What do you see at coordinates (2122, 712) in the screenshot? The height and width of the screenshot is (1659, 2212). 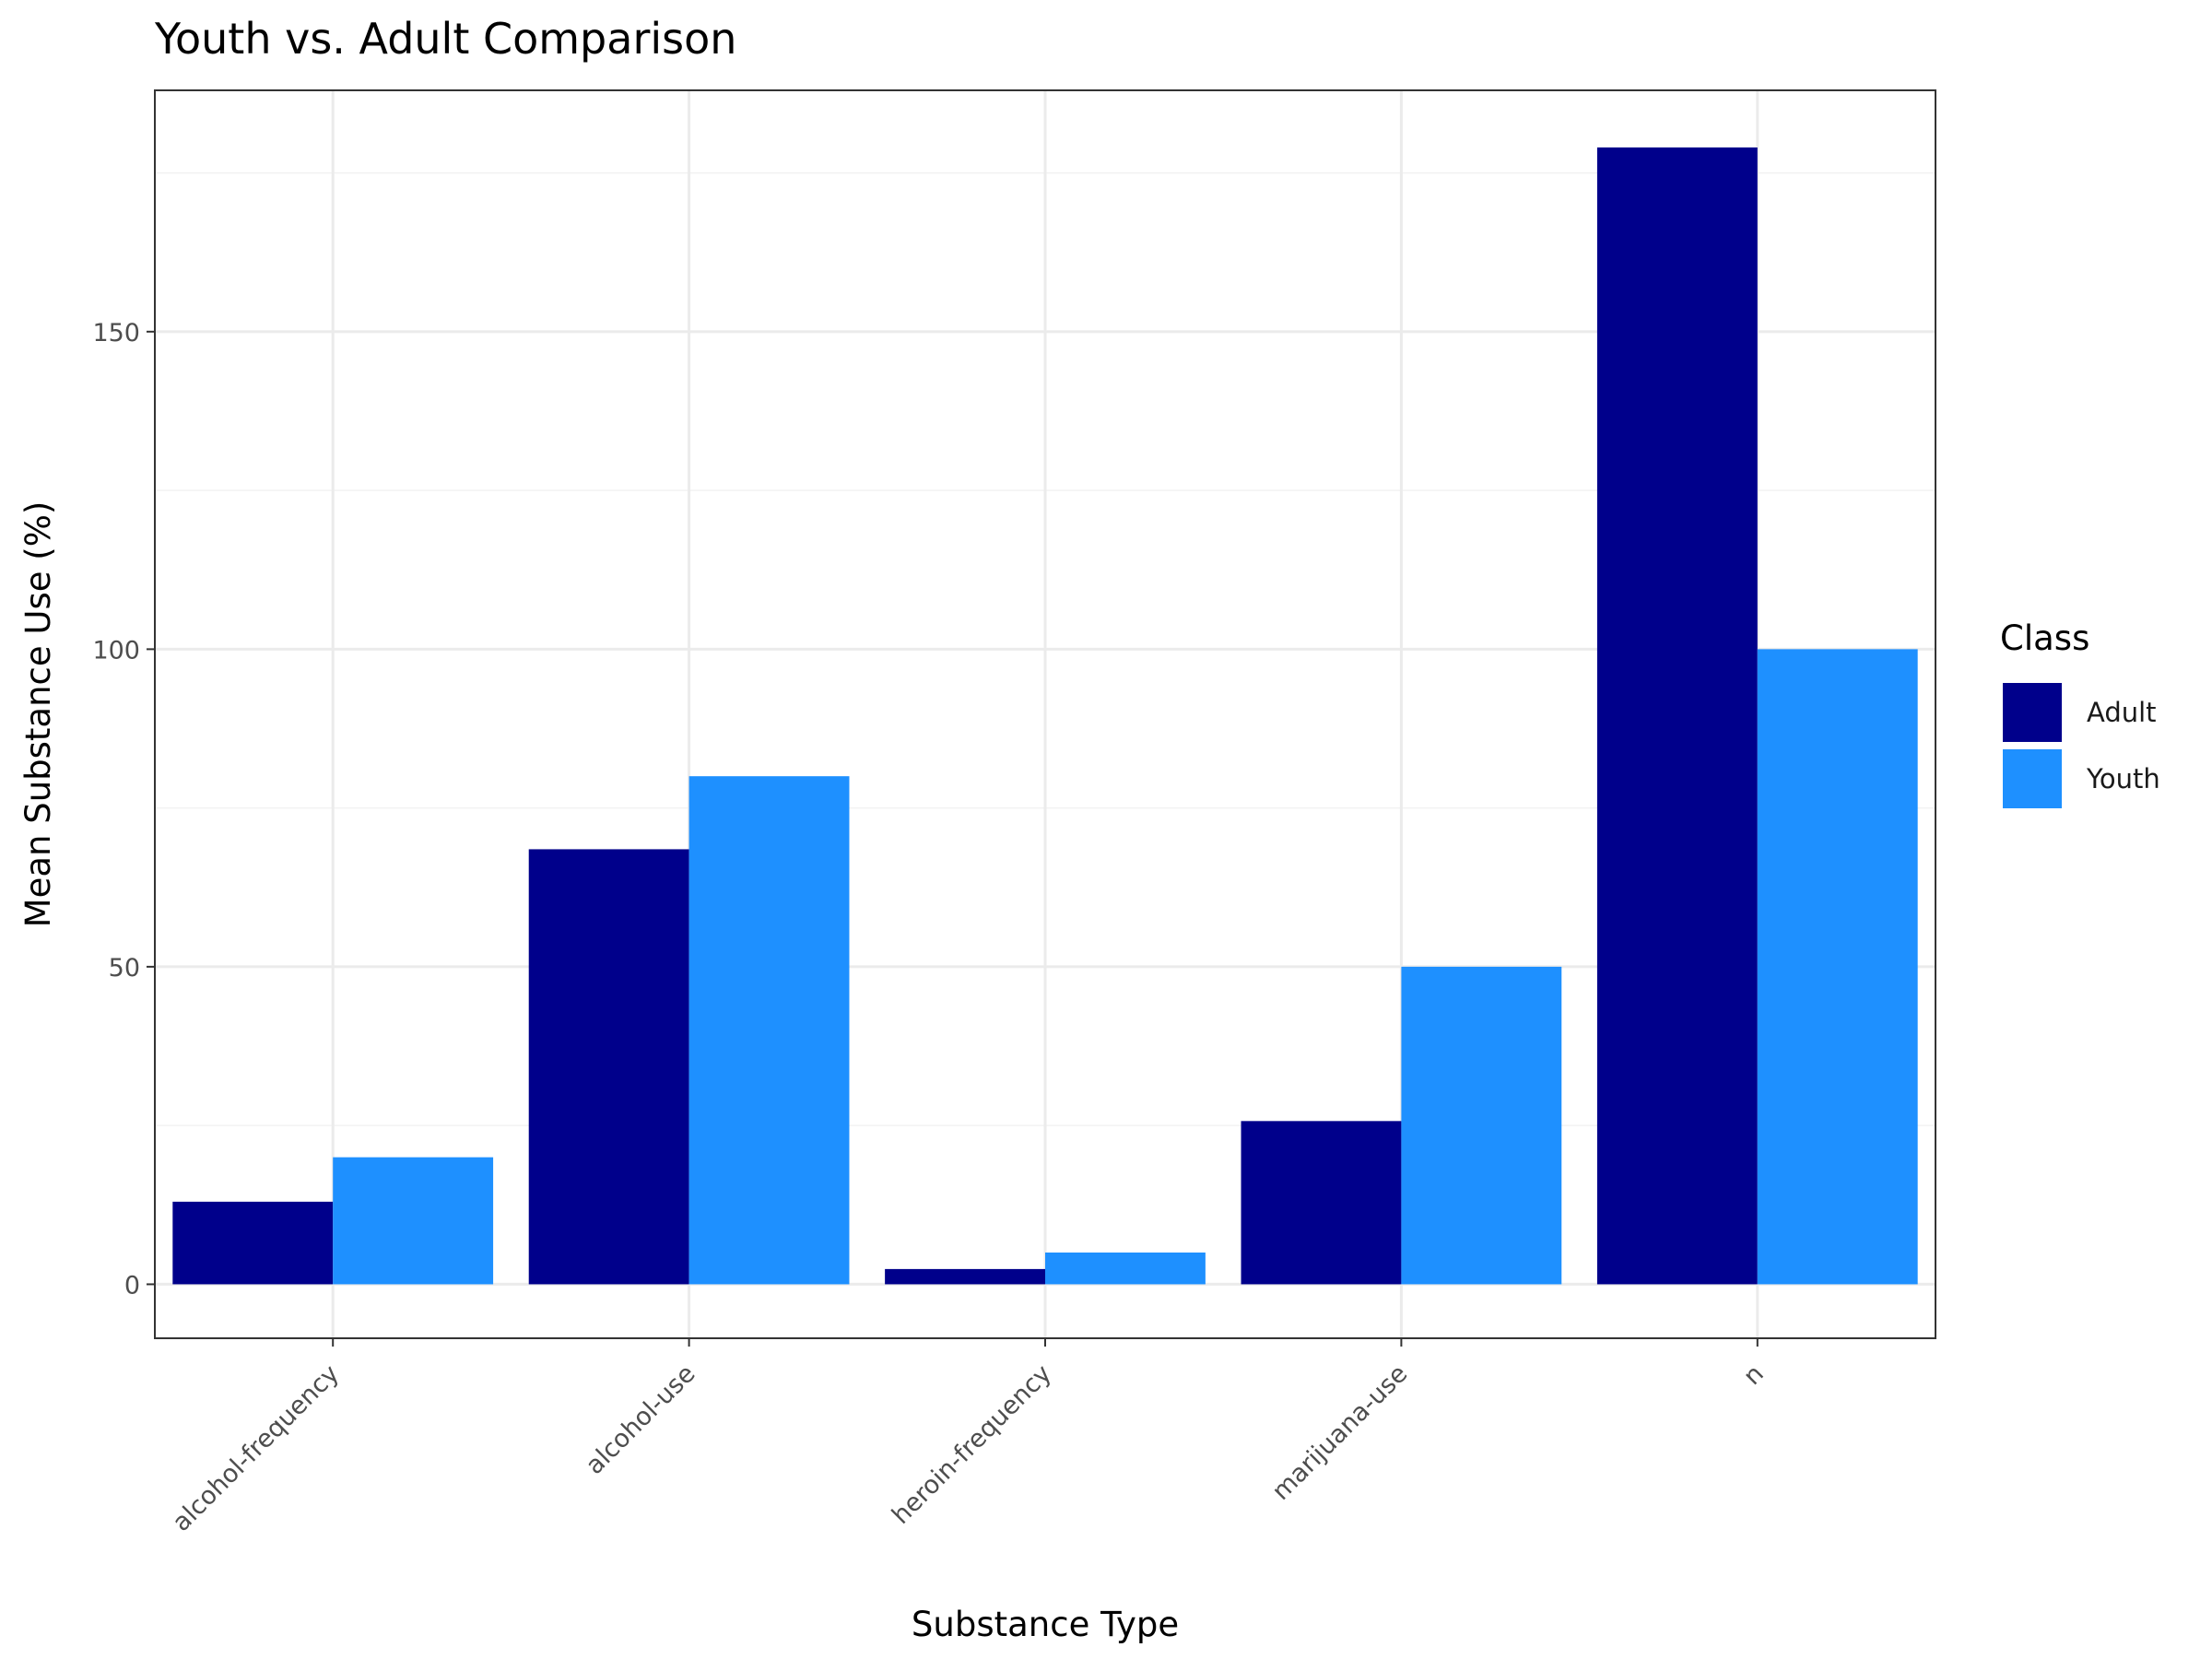 I see `legend-label-adult: Adult` at bounding box center [2122, 712].